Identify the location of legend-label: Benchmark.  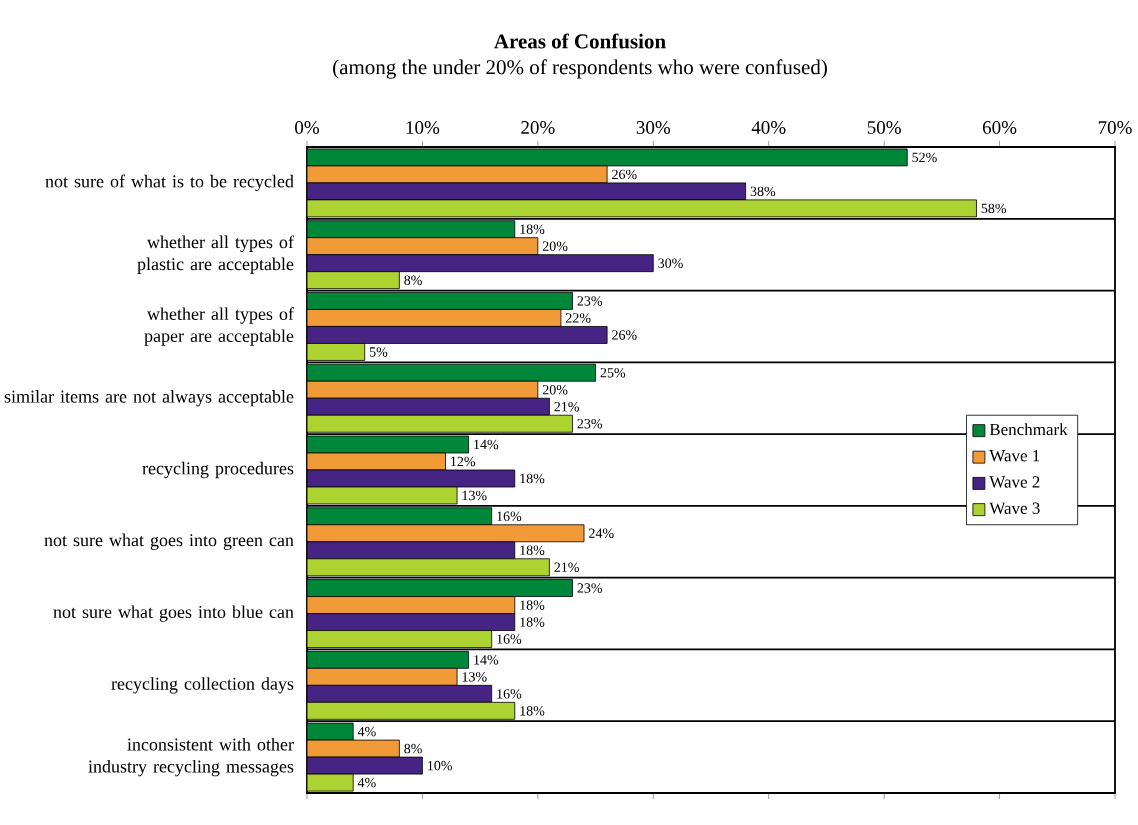
(1028, 429).